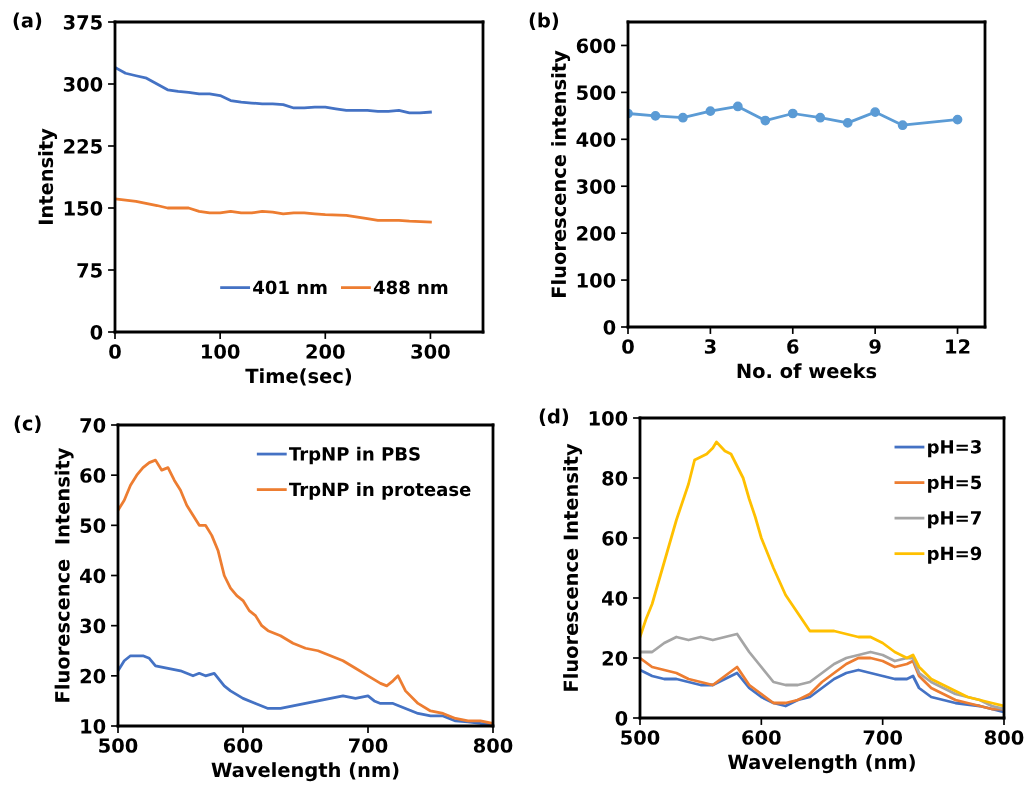 The height and width of the screenshot is (796, 1024). I want to click on y-axis-title: Fluorescence intensity, so click(561, 173).